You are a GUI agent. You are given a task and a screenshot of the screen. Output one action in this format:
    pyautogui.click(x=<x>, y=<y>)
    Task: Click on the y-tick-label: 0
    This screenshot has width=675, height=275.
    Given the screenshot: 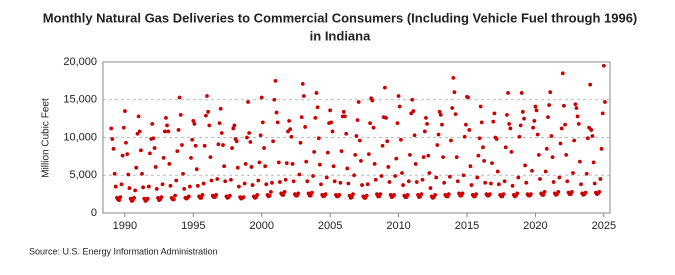 What is the action you would take?
    pyautogui.click(x=94, y=213)
    